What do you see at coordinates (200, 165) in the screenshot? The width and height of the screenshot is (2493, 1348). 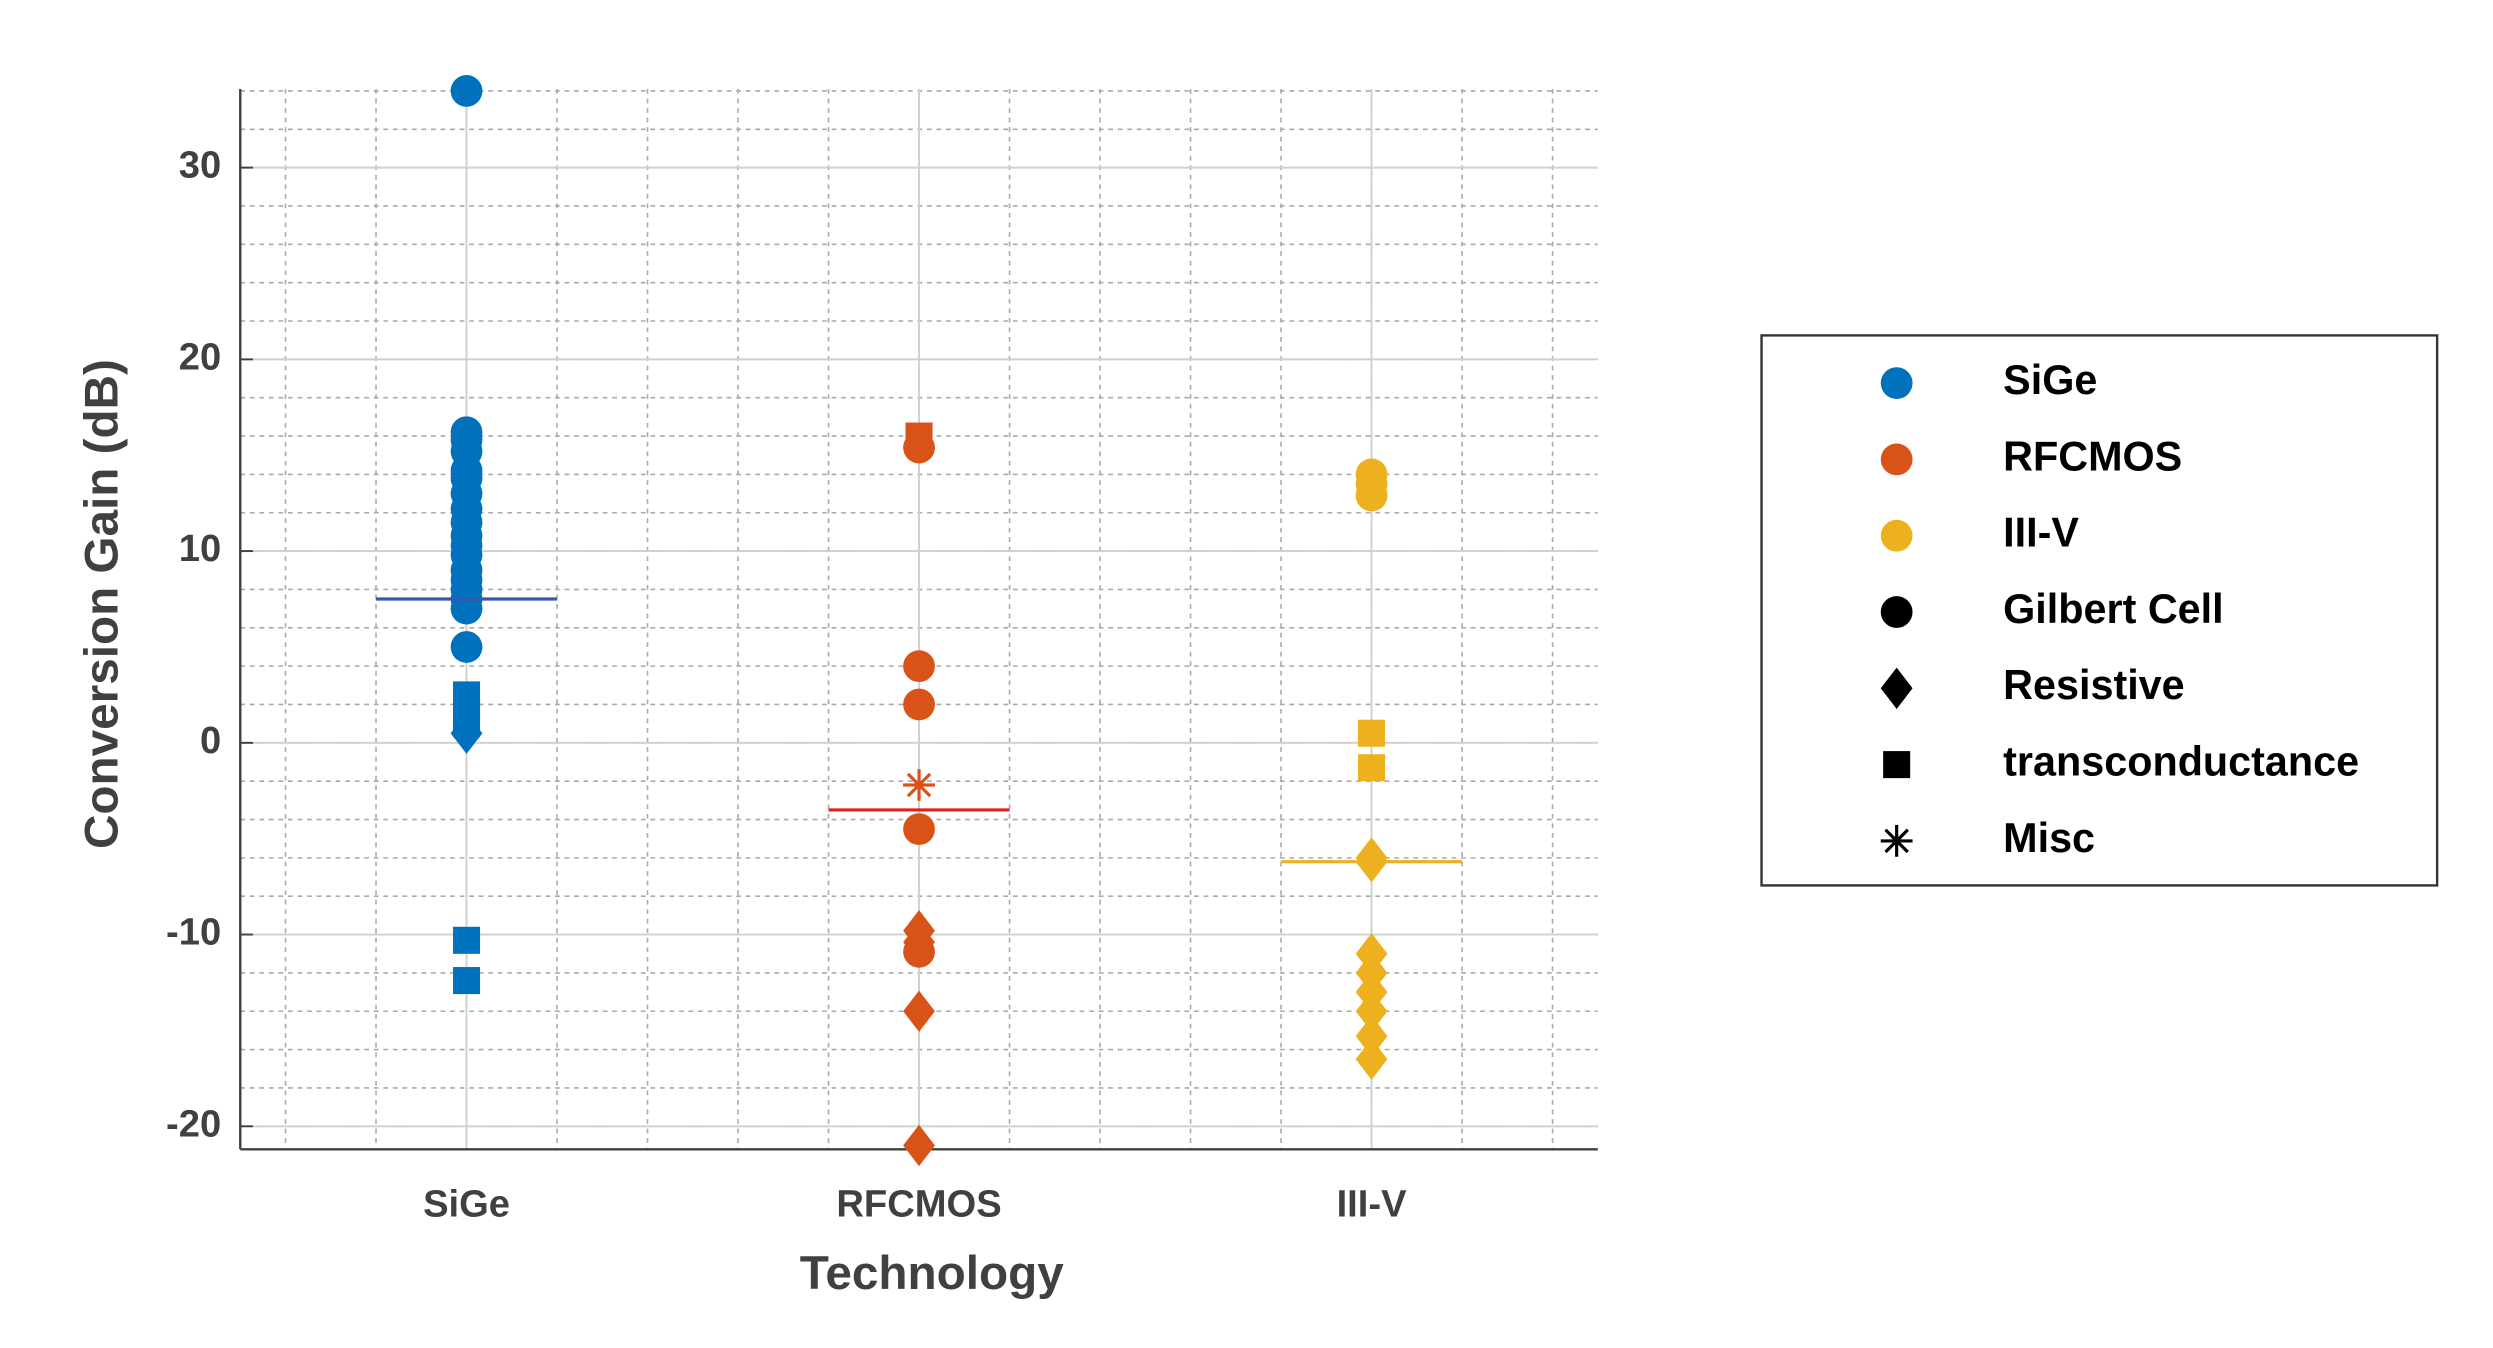 I see `y-tick-label: 30` at bounding box center [200, 165].